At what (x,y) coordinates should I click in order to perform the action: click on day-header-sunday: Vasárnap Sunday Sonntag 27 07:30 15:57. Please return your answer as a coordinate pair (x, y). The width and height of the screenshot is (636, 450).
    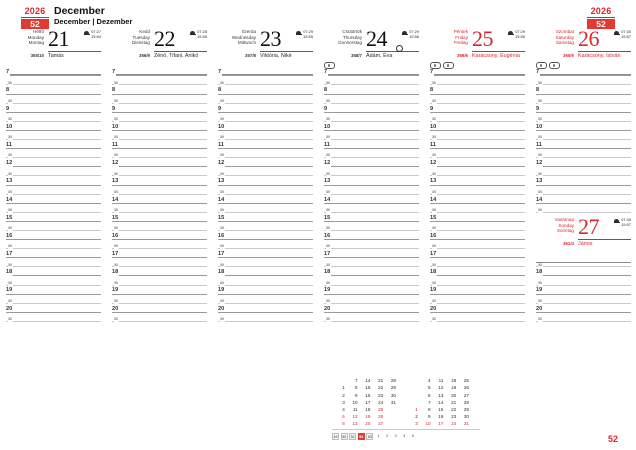
    Looking at the image, I should click on (583, 238).